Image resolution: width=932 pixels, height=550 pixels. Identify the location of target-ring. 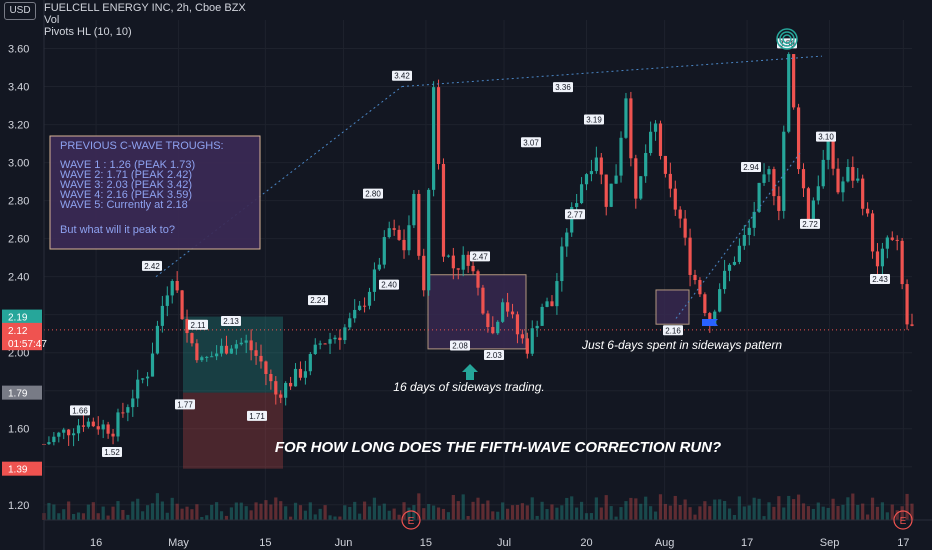
(787, 39).